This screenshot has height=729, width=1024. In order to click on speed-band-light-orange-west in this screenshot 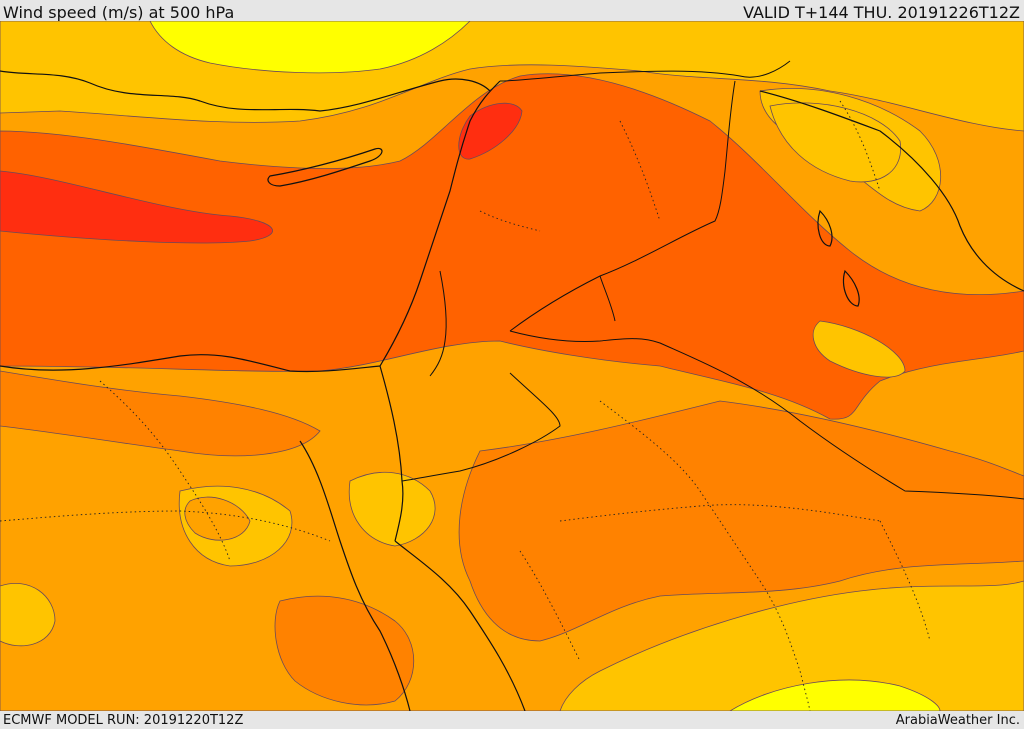, I will do `click(28, 615)`.